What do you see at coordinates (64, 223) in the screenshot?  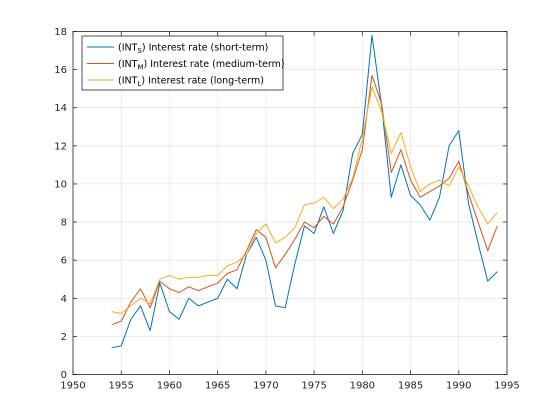 I see `y-tick-label: 8` at bounding box center [64, 223].